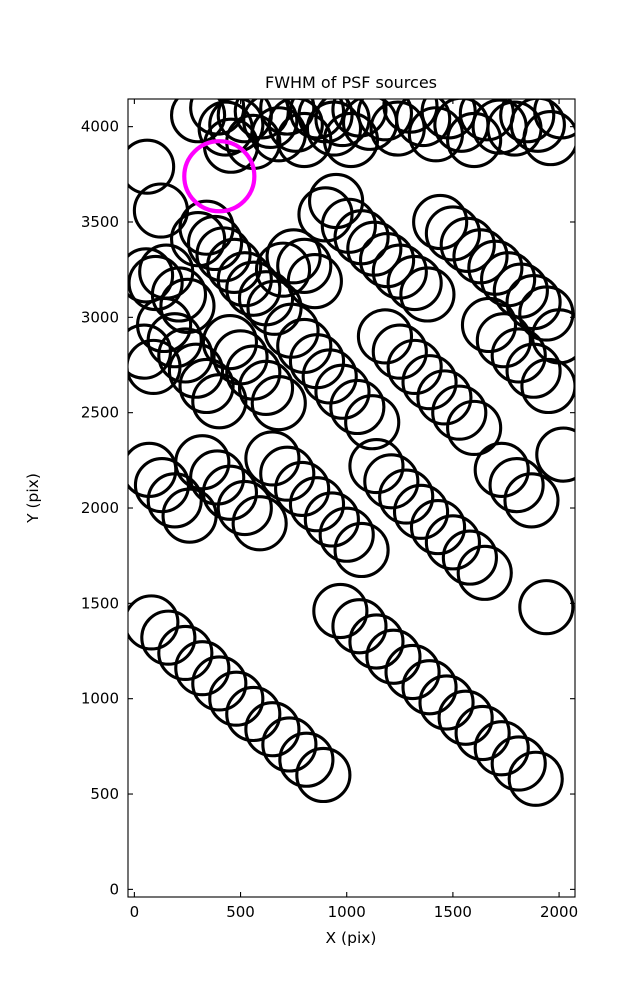 The image size is (637, 1000). I want to click on reference-fwhm-circle-icon, so click(219, 176).